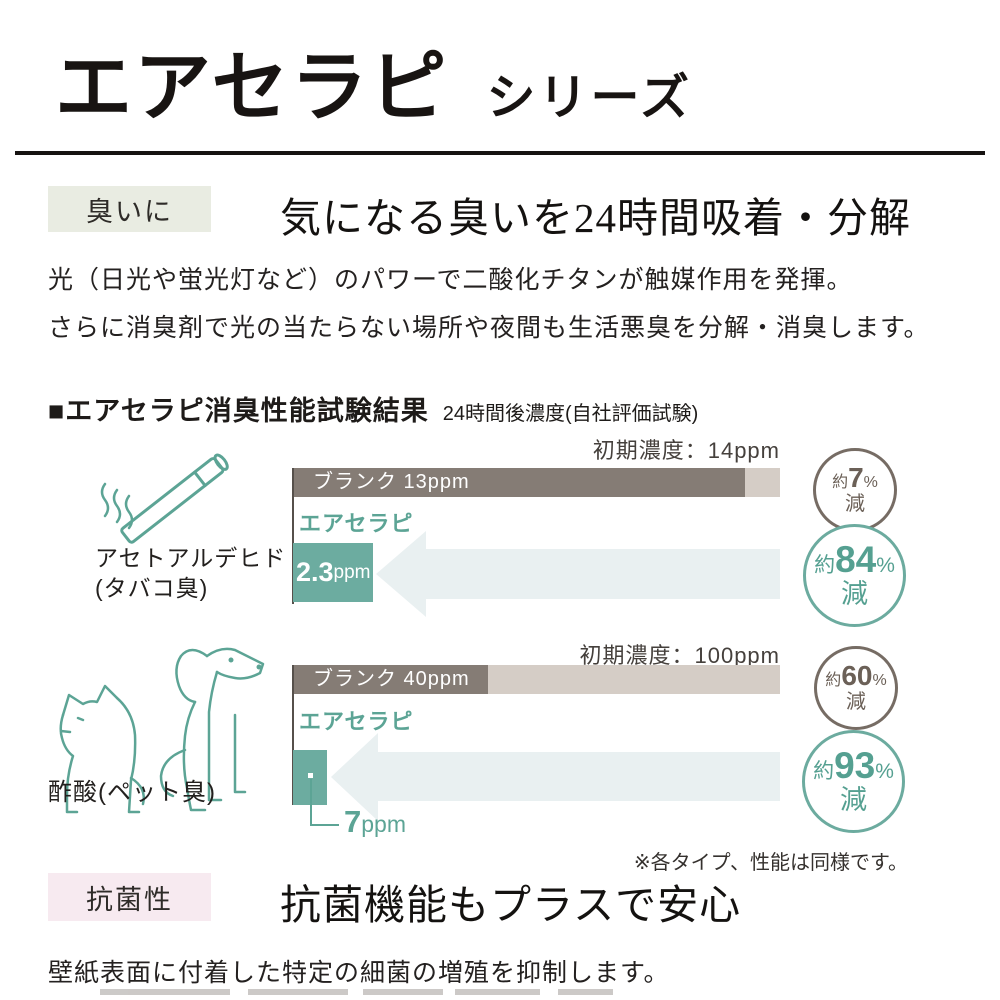 The width and height of the screenshot is (1000, 1000). What do you see at coordinates (359, 973) in the screenshot?
I see `antibacterial-paragraph: 壁紙表面に付着した特定の細菌の増殖を抑制します。` at bounding box center [359, 973].